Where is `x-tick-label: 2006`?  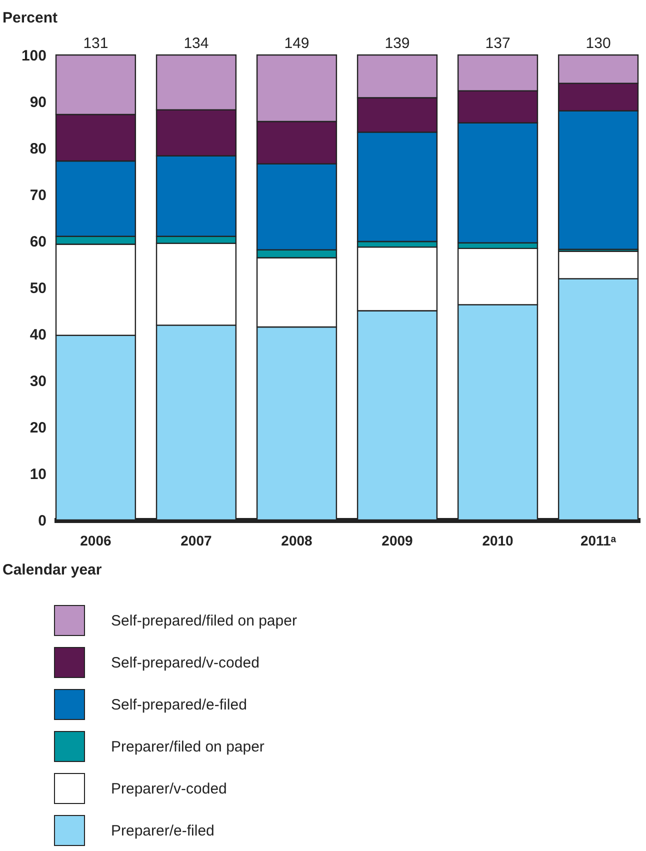 x-tick-label: 2006 is located at coordinates (96, 540).